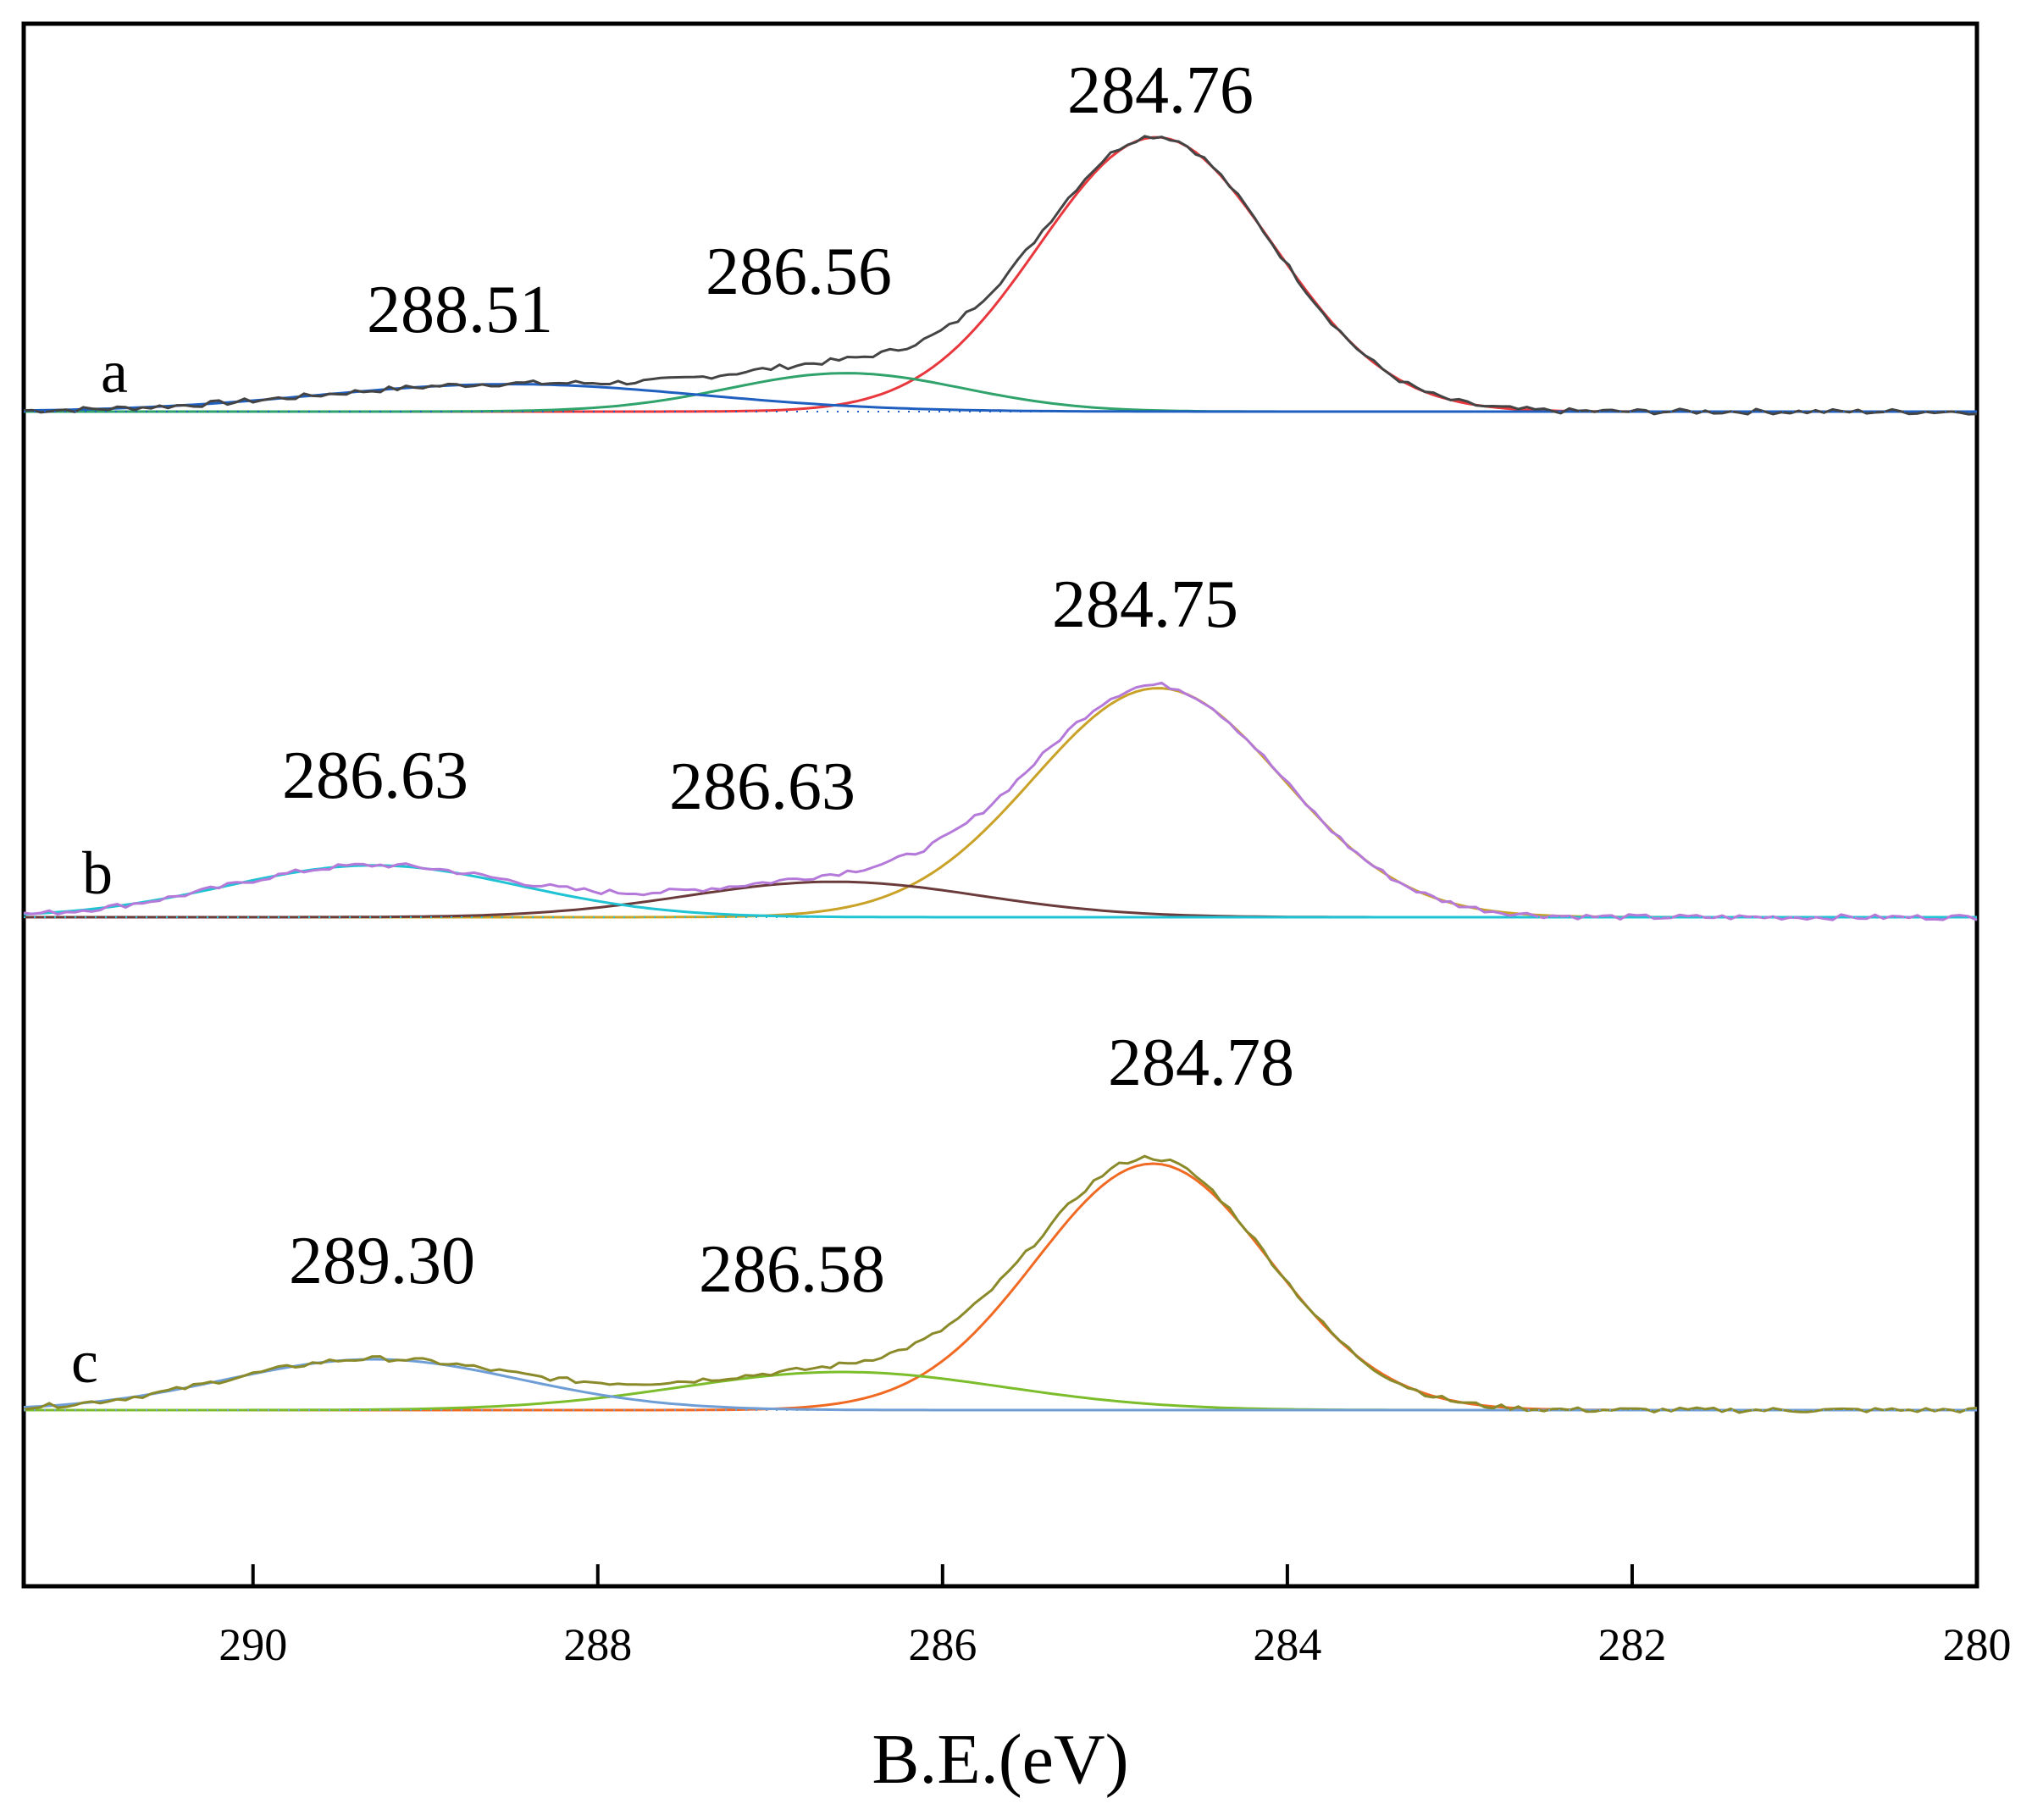  I want to click on series-b-289.3, so click(1000, 891).